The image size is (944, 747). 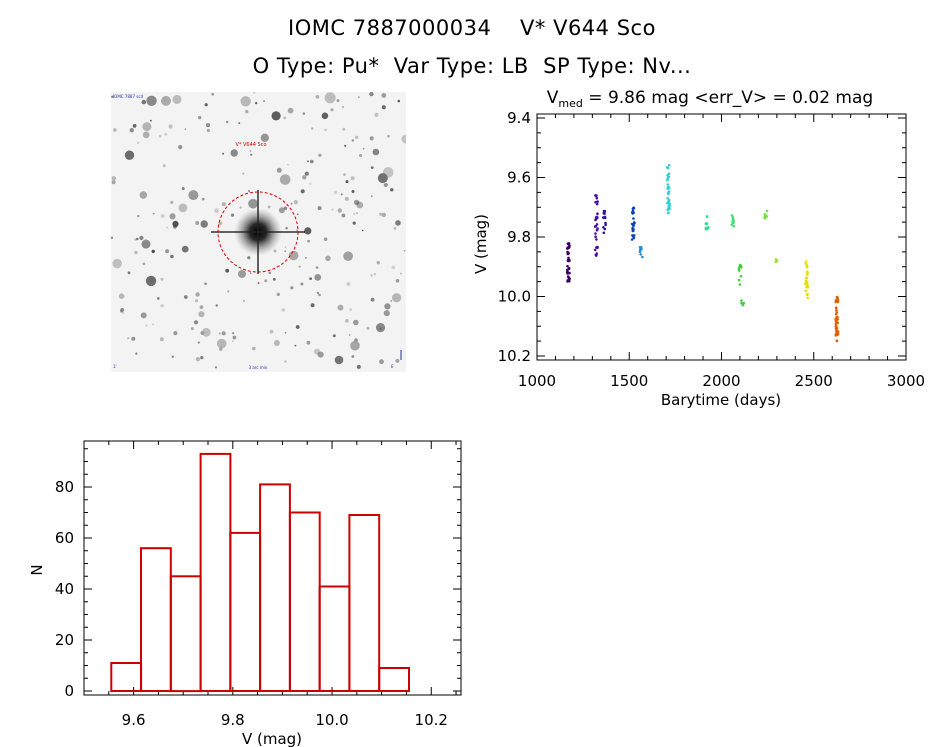 I want to click on histogram-bar, so click(x=275, y=587).